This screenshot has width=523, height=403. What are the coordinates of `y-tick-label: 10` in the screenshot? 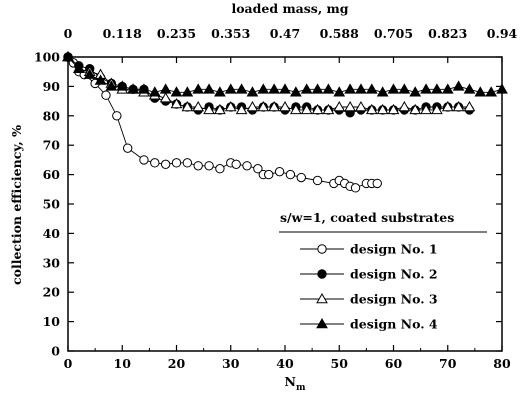 It's located at (52, 321).